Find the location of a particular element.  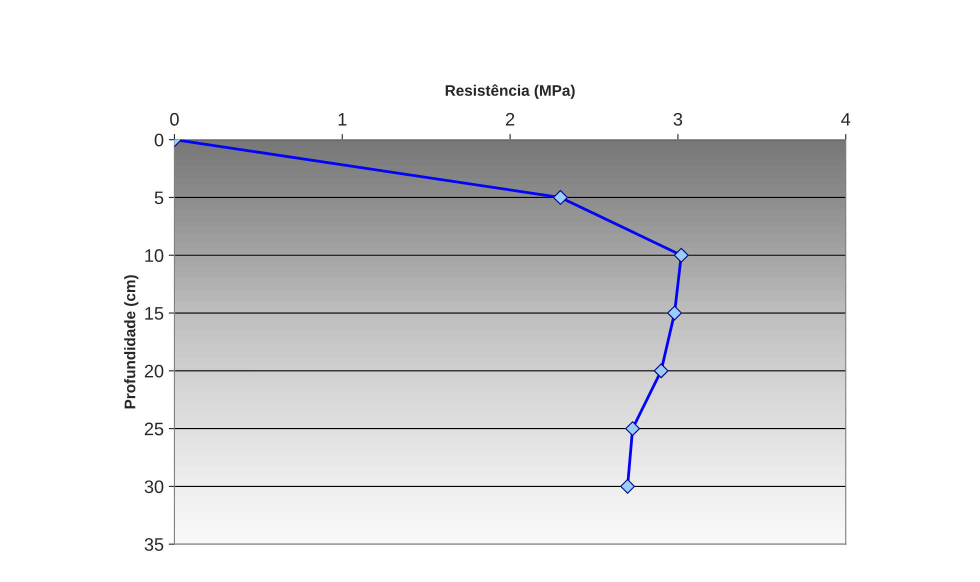

y-tick-label: 30 is located at coordinates (154, 487).